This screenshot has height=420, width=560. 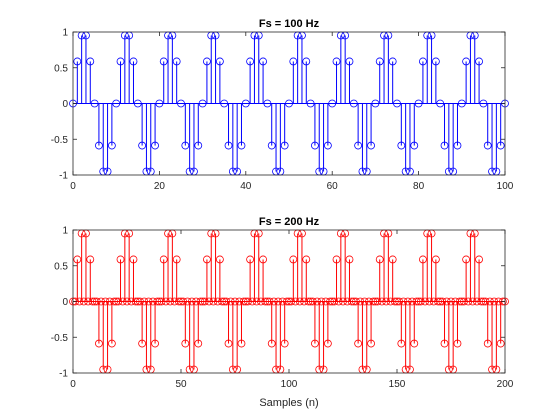 I want to click on plot-2-y-tick-label: 0, so click(x=65, y=302).